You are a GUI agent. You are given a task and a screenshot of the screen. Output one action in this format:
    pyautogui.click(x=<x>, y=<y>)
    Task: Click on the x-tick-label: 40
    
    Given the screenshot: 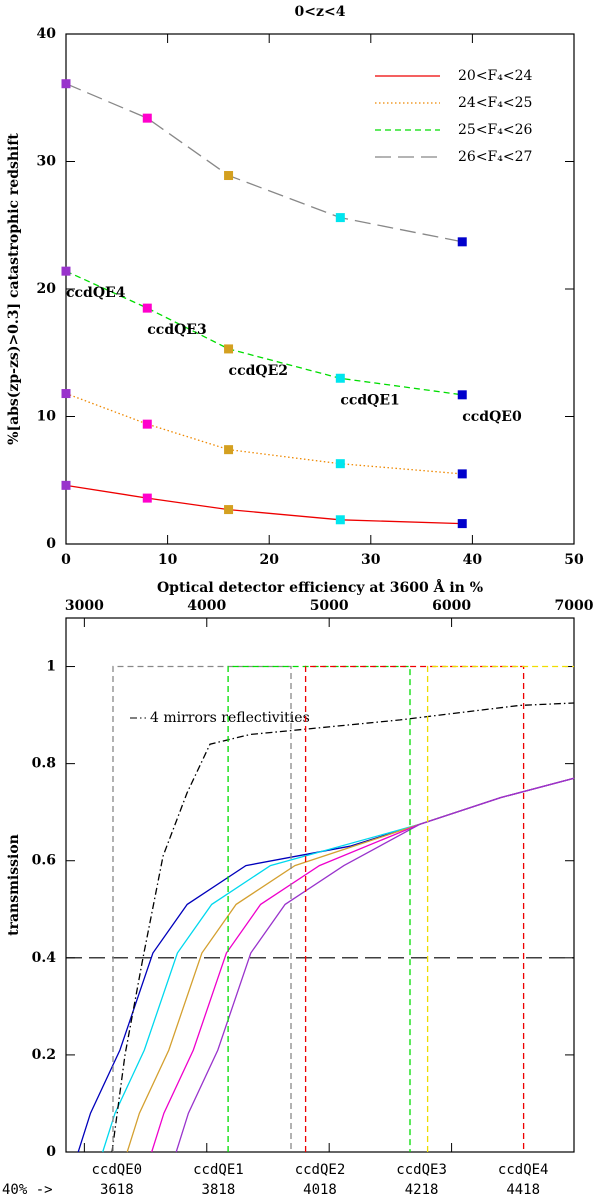 What is the action you would take?
    pyautogui.click(x=473, y=560)
    